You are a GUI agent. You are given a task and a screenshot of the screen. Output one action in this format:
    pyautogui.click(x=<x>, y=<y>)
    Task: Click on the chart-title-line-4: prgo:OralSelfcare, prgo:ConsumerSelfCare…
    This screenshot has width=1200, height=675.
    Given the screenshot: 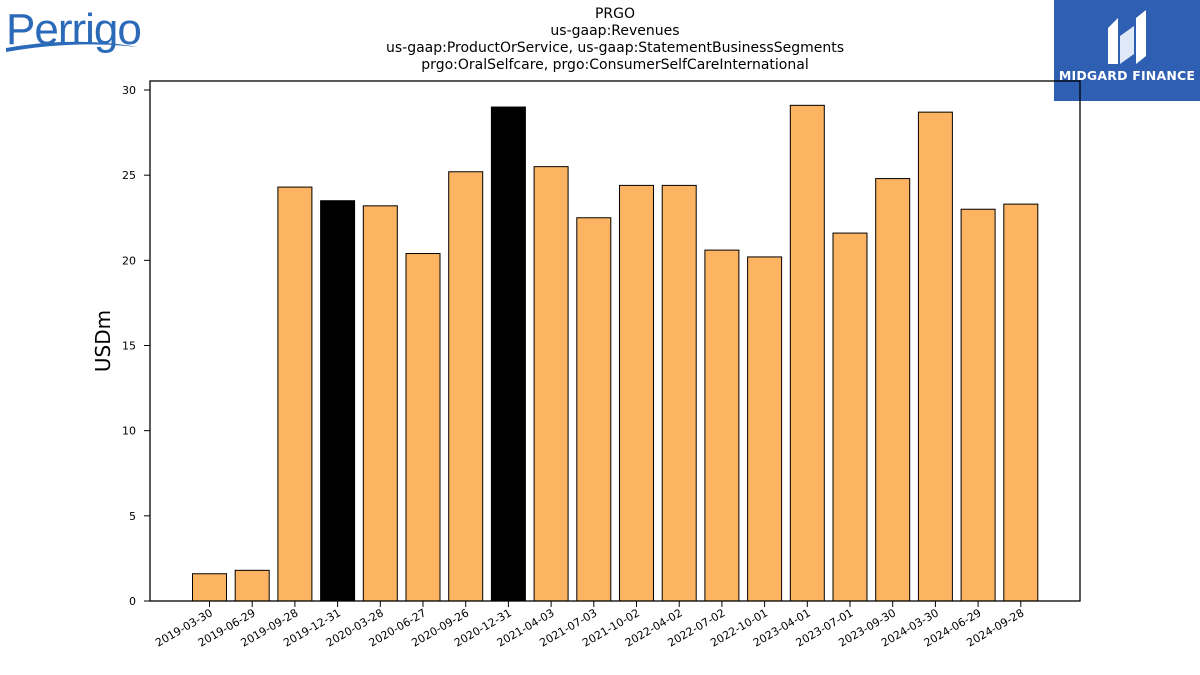 What is the action you would take?
    pyautogui.click(x=615, y=65)
    